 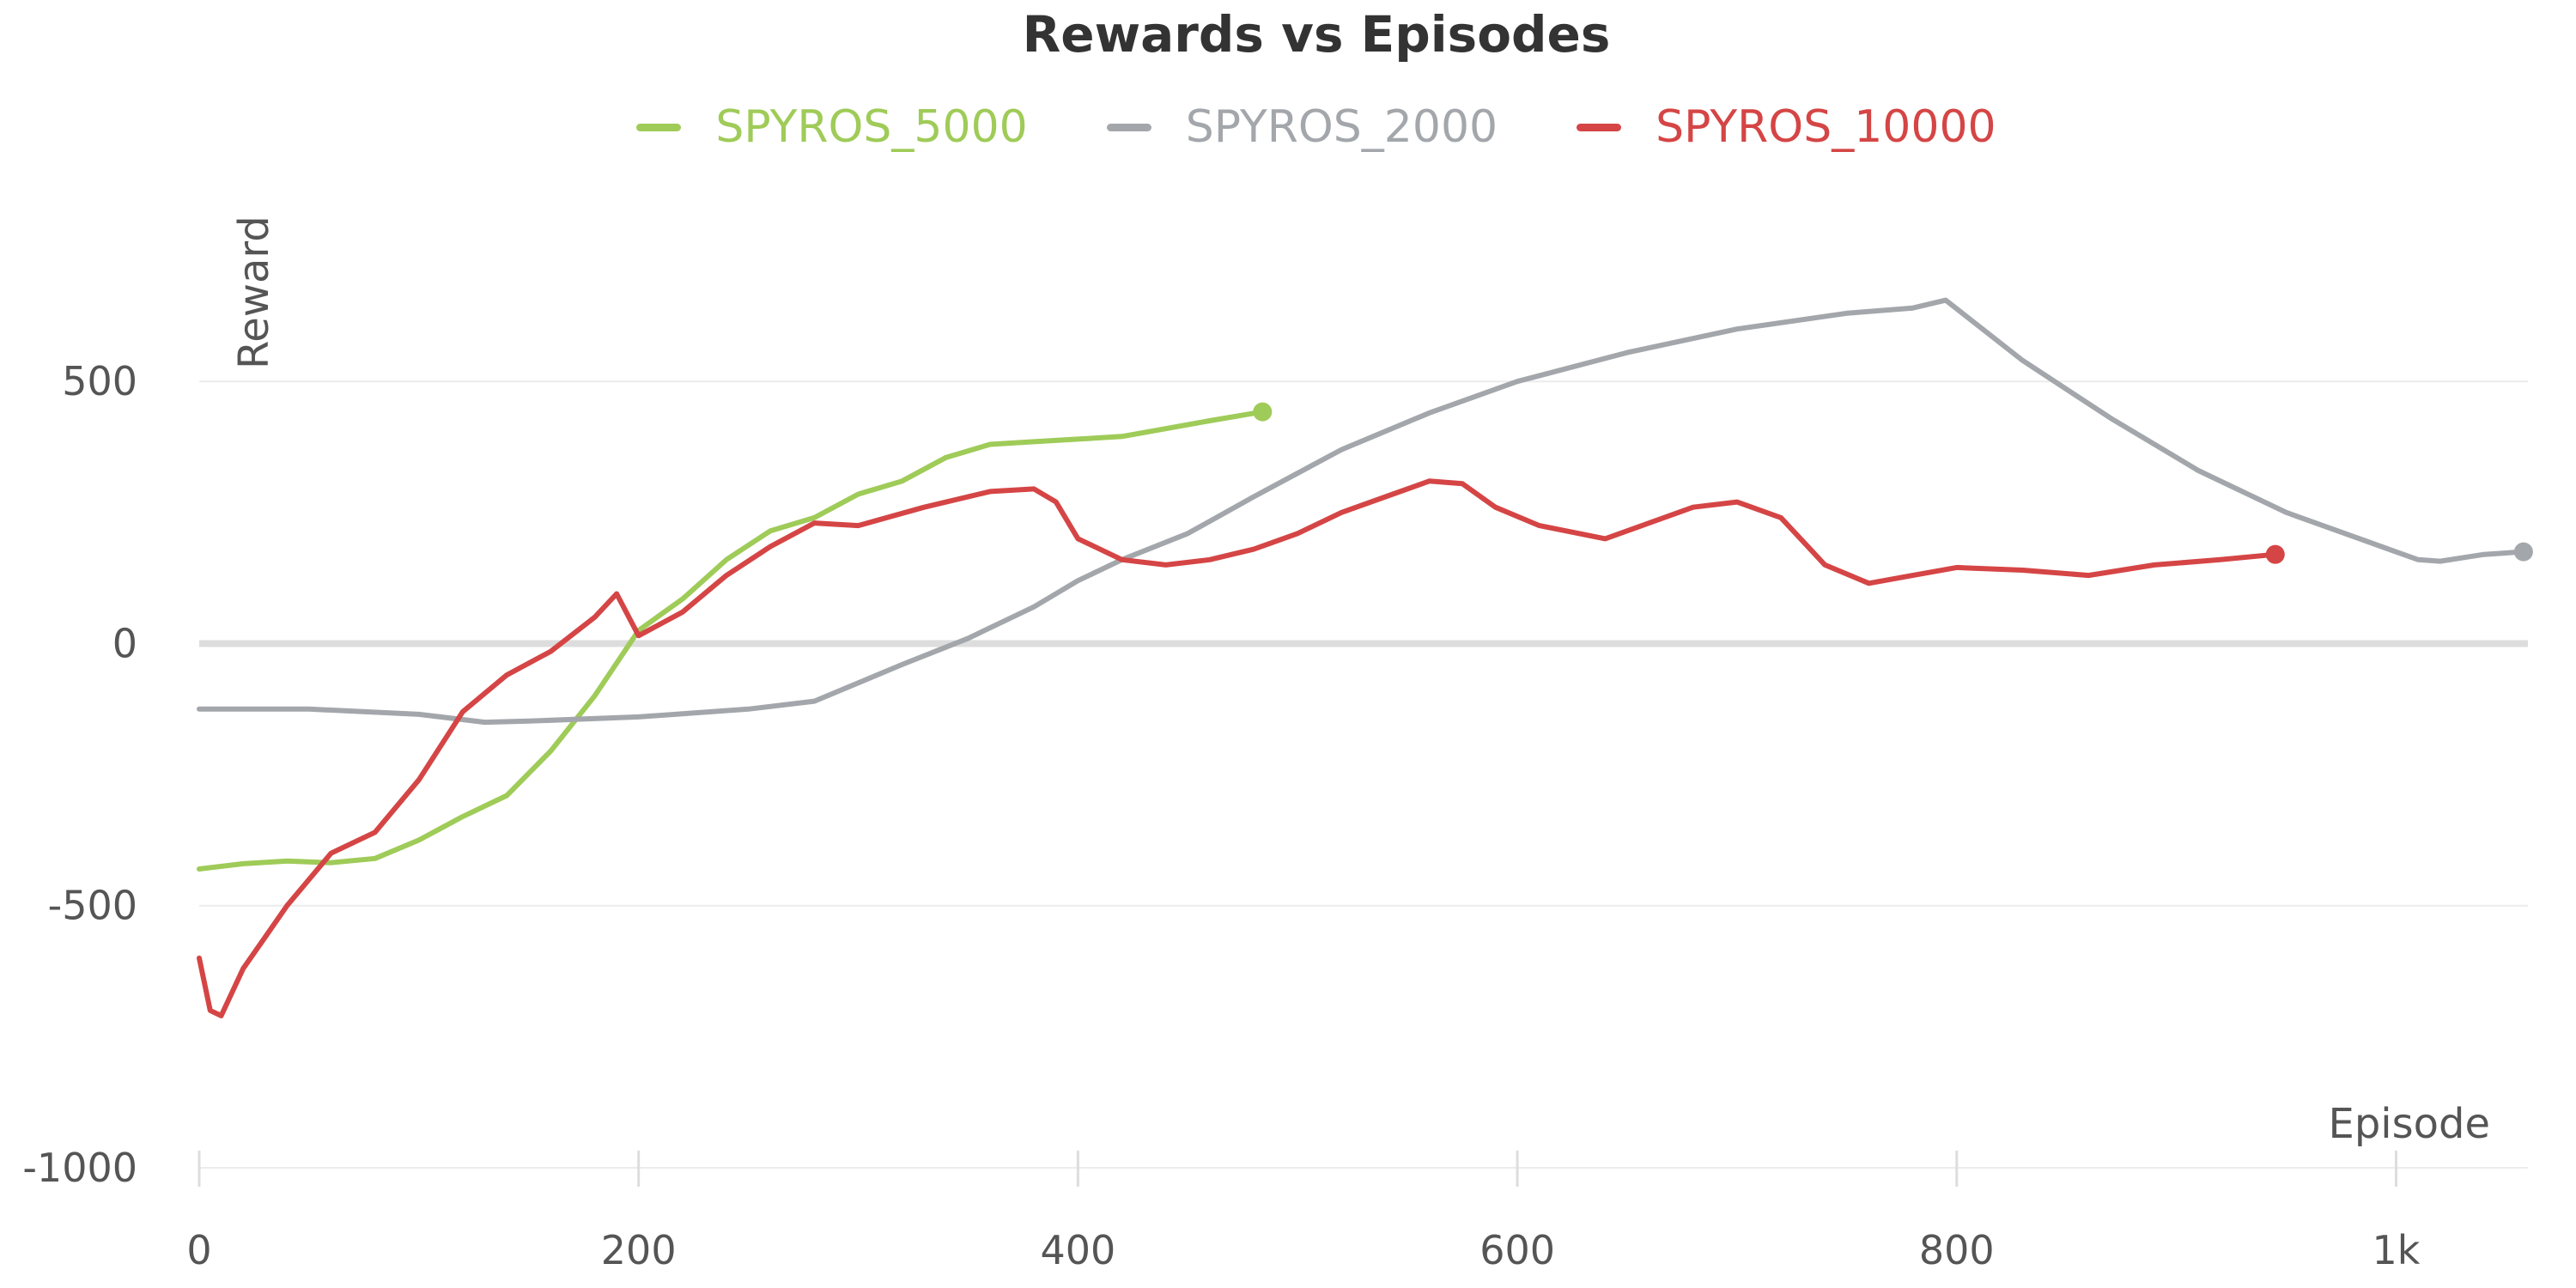 I want to click on y-tick-label: -500, so click(x=93, y=906).